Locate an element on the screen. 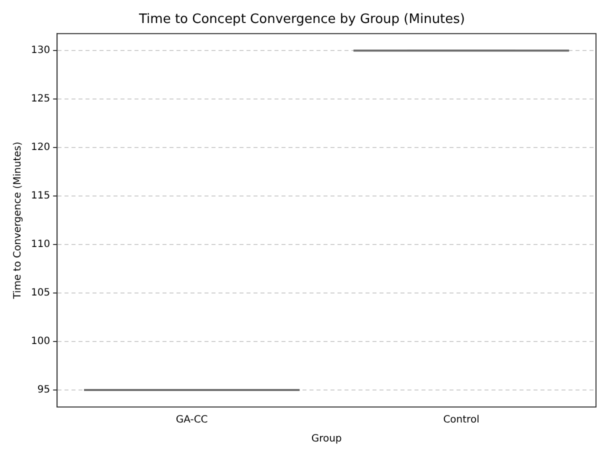 This screenshot has height=457, width=606. x-tick-label: Control is located at coordinates (461, 420).